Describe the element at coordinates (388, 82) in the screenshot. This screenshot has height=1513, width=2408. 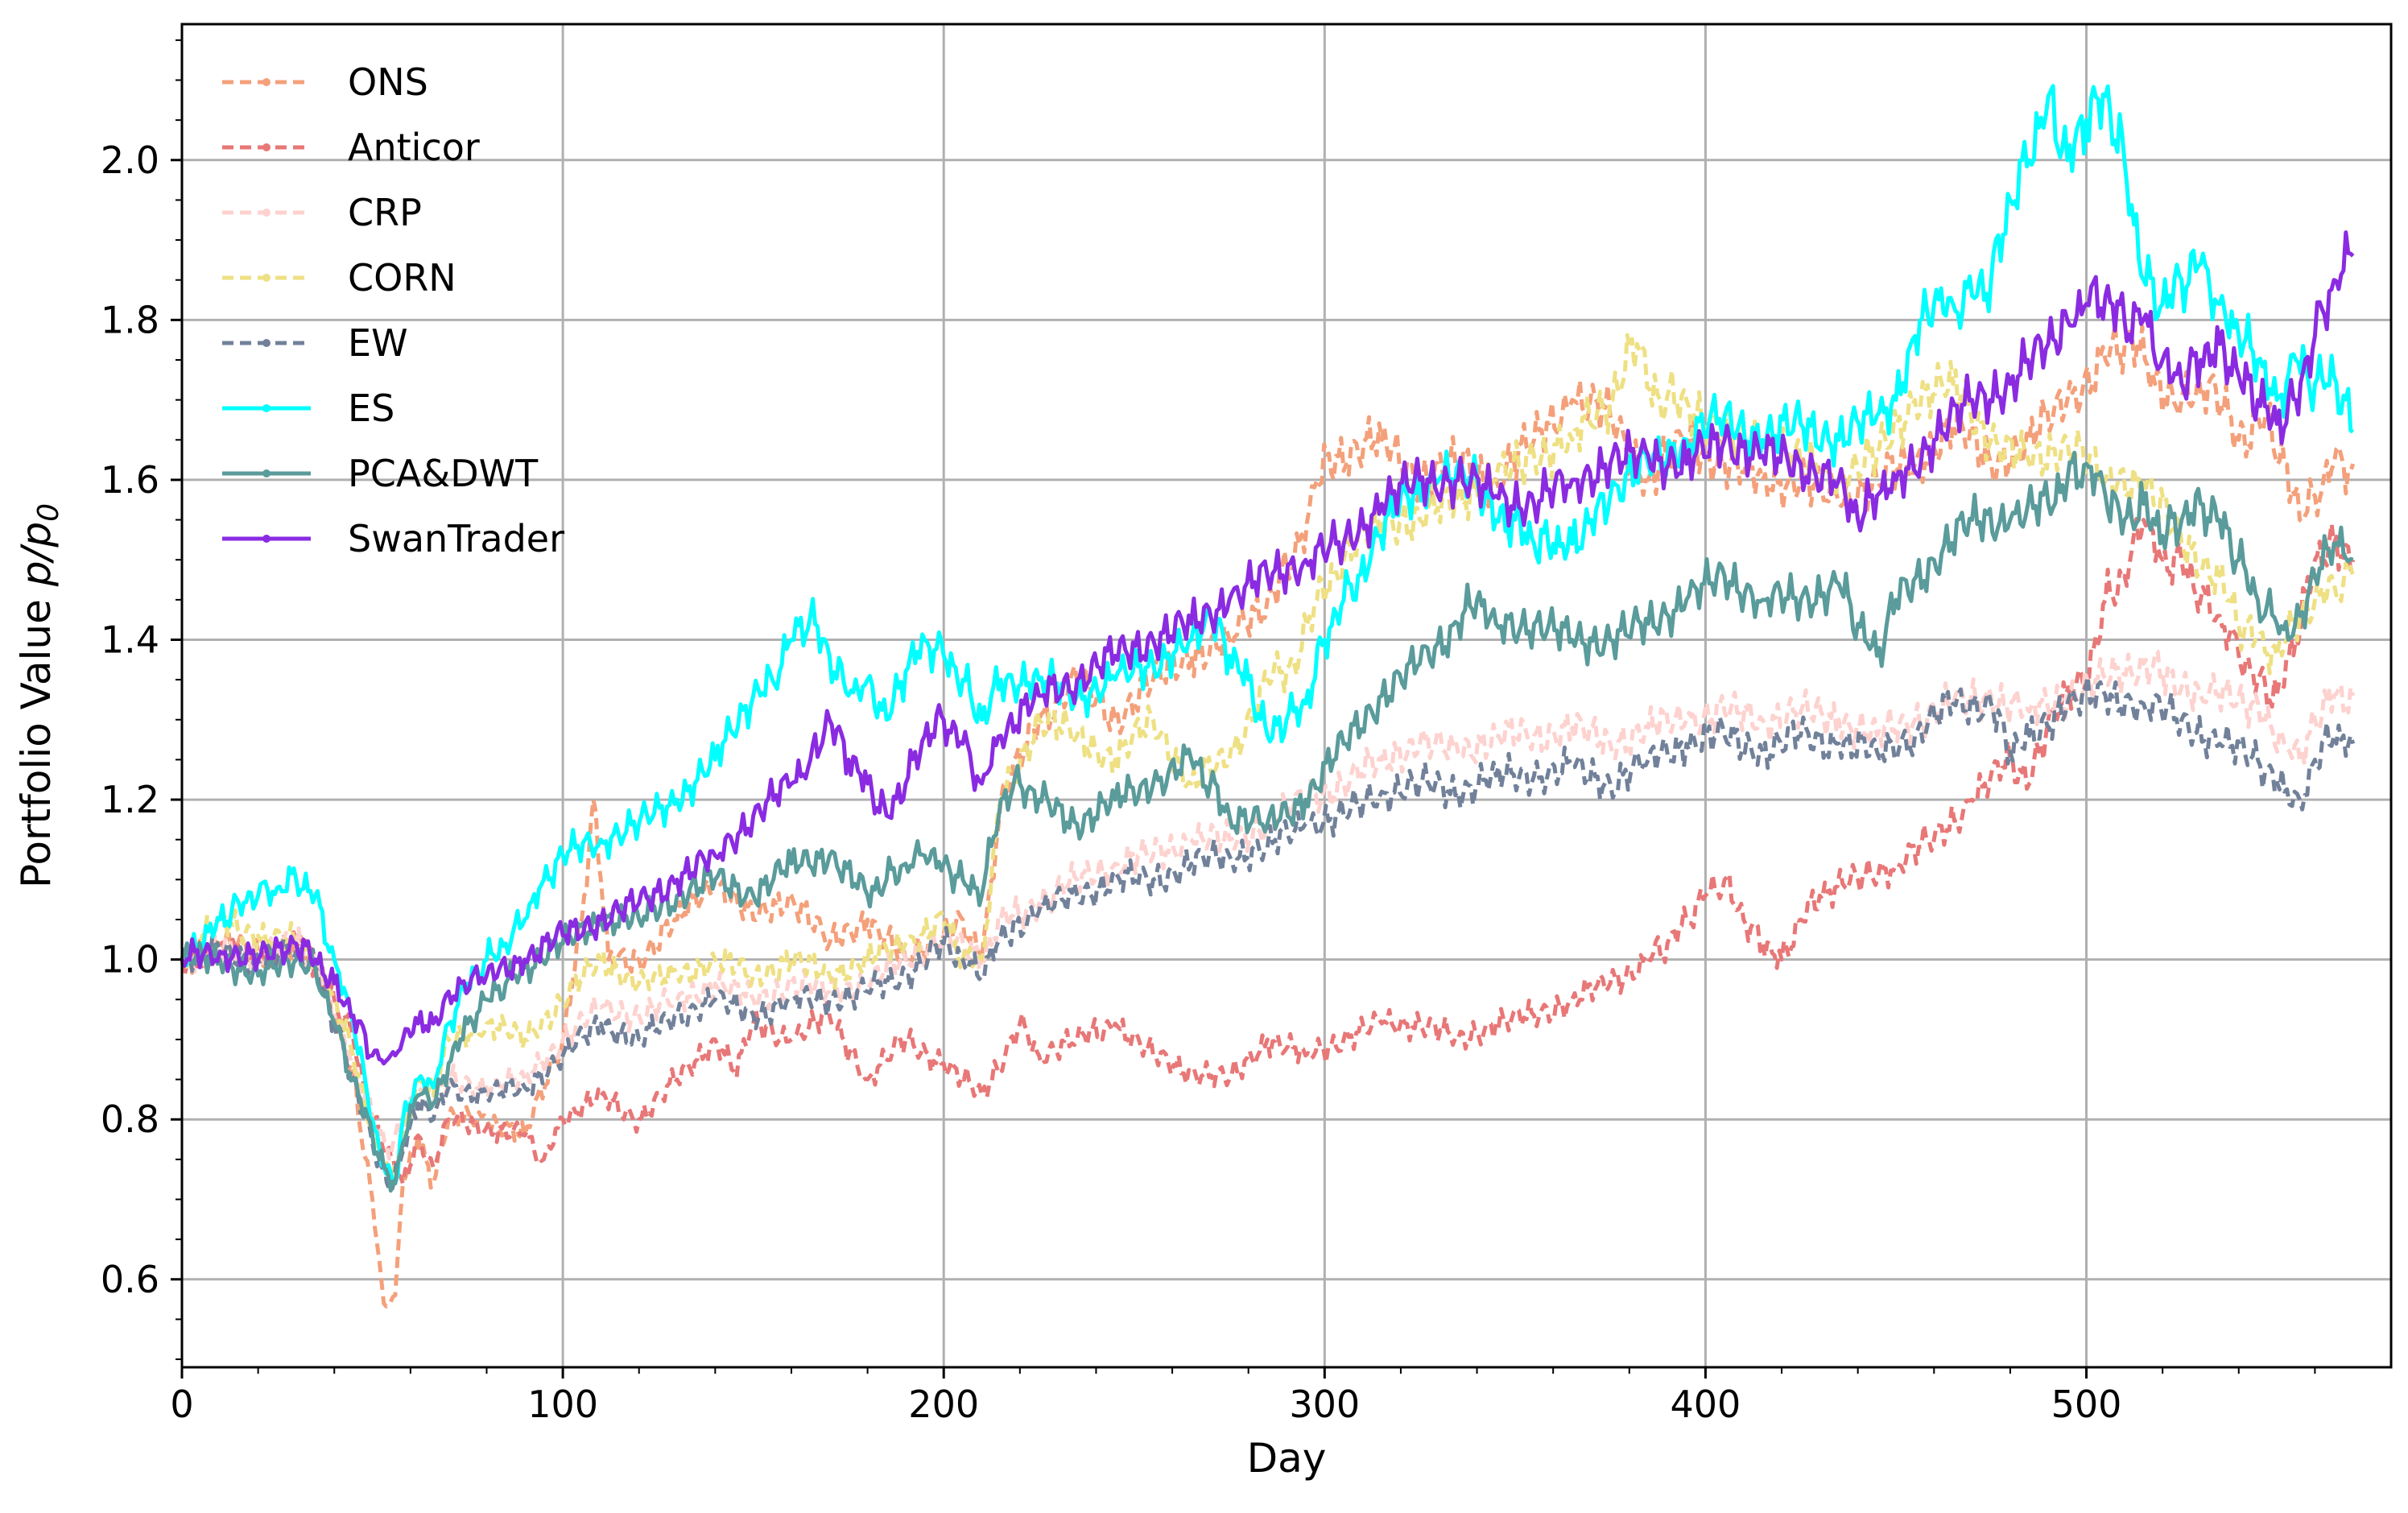
I see `legend-label-0: ONS` at that location.